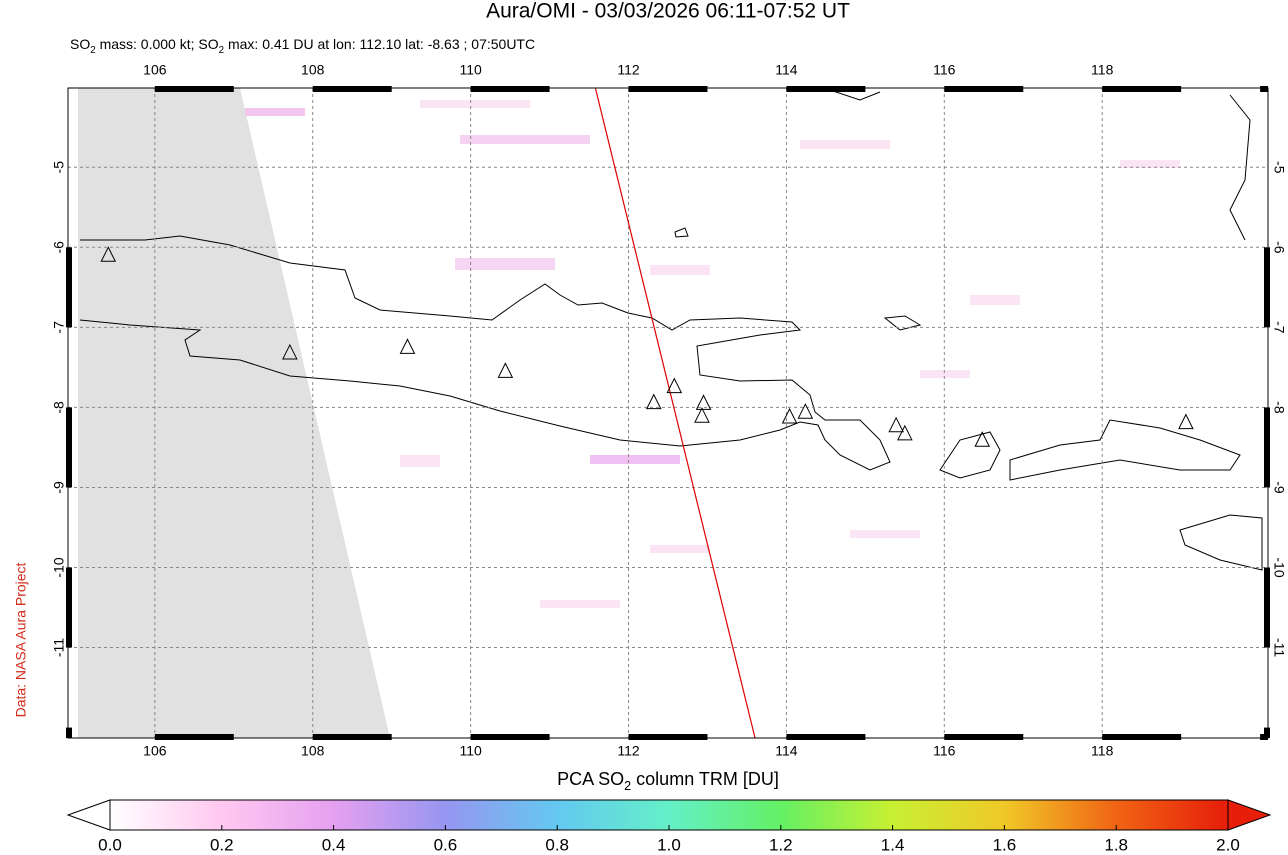 This screenshot has height=855, width=1288. I want to click on title: Aura/OMI - 03/03/2026 06:11-07:52 UT, so click(668, 11).